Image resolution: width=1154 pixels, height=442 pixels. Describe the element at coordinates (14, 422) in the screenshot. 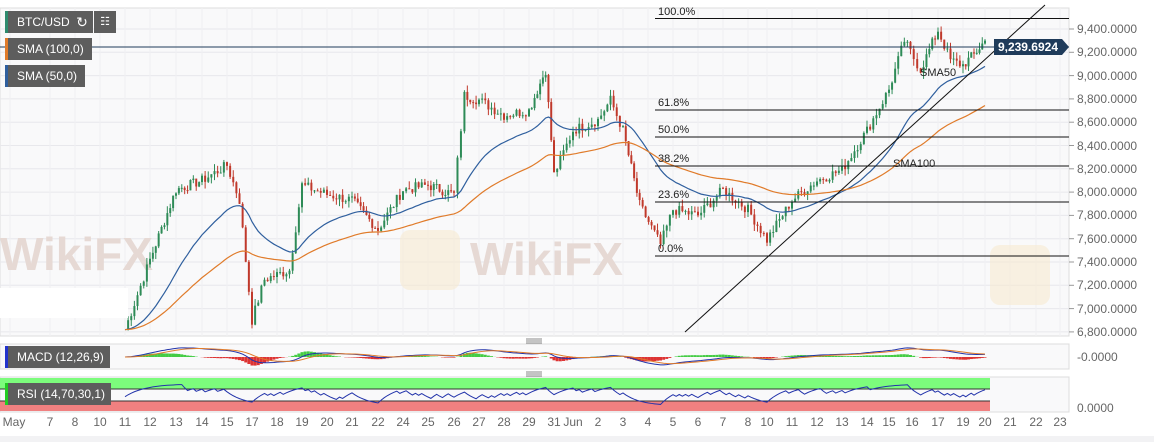

I see `x-tick-label: May` at that location.